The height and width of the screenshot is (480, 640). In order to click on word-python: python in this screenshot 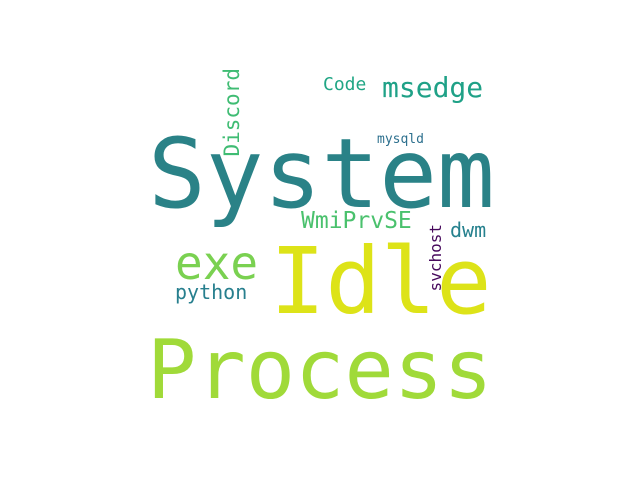, I will do `click(211, 292)`.